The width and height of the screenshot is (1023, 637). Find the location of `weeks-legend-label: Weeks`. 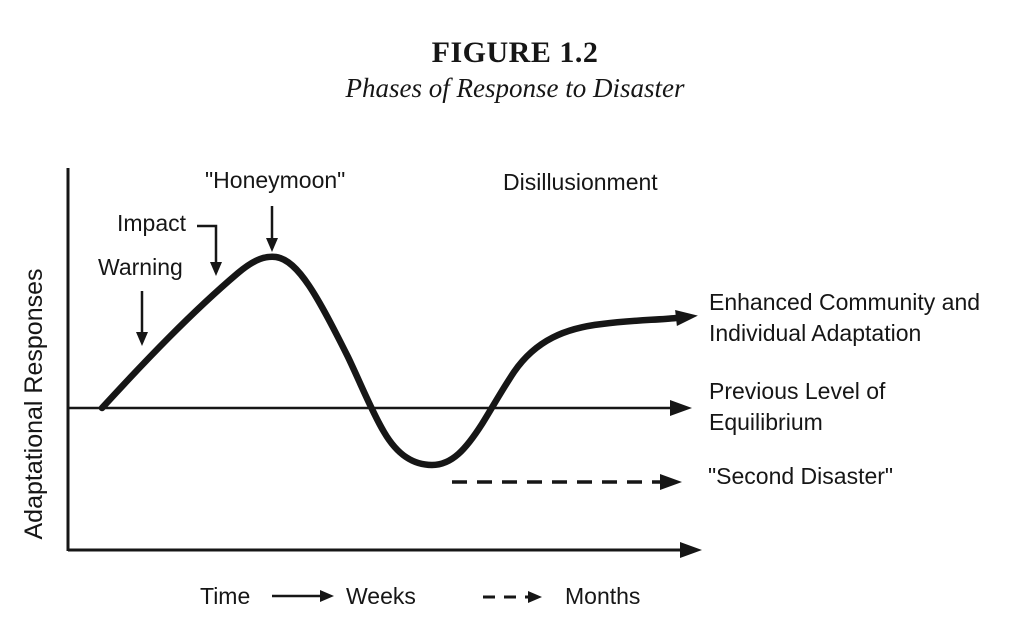

weeks-legend-label: Weeks is located at coordinates (381, 596).